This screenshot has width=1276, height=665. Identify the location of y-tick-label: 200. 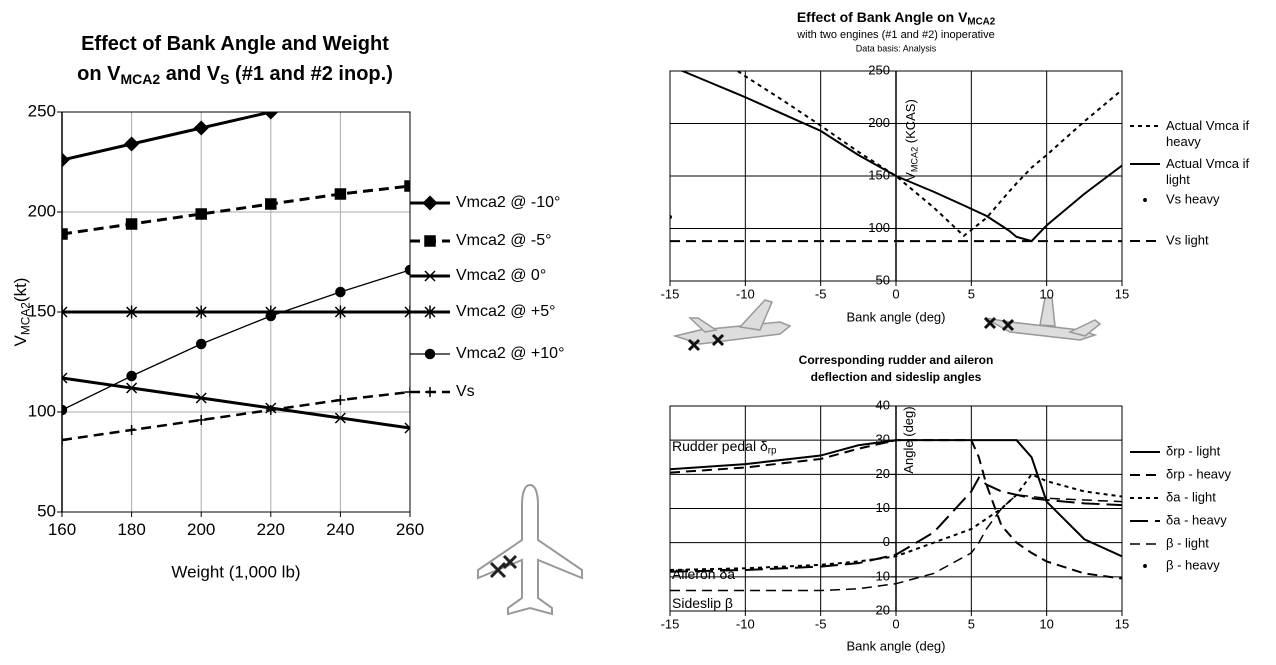
(42, 210).